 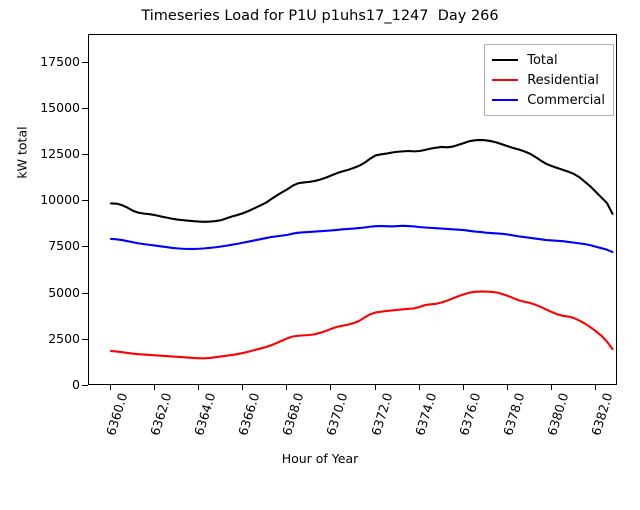 I want to click on legend-label: Commercial, so click(x=566, y=100).